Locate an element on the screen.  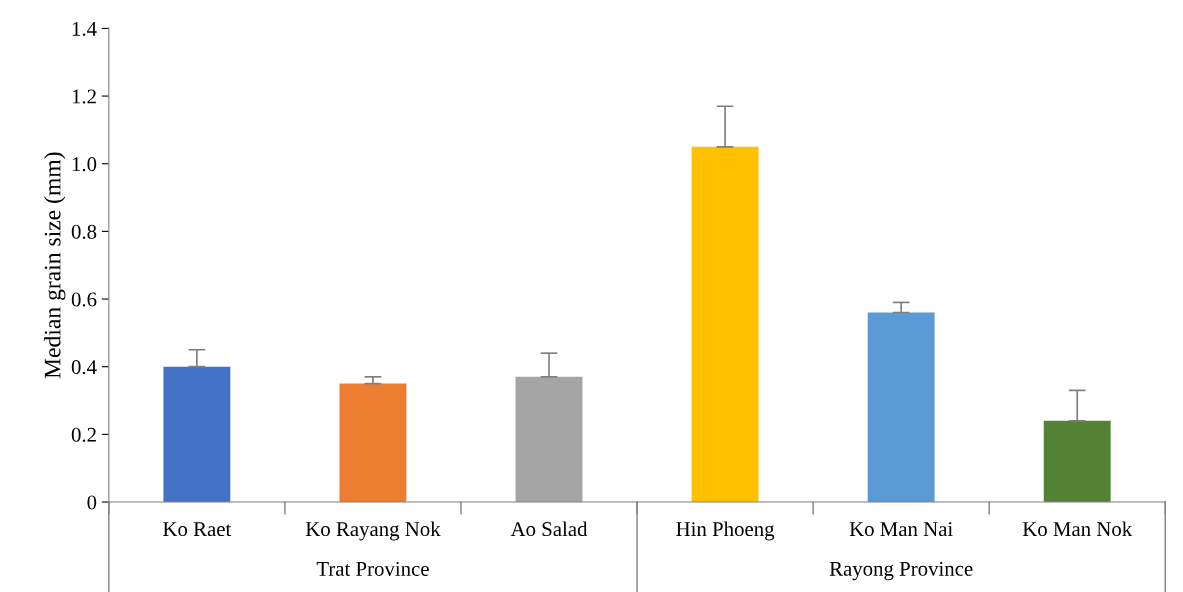
y-tick-label: 0 is located at coordinates (92, 502).